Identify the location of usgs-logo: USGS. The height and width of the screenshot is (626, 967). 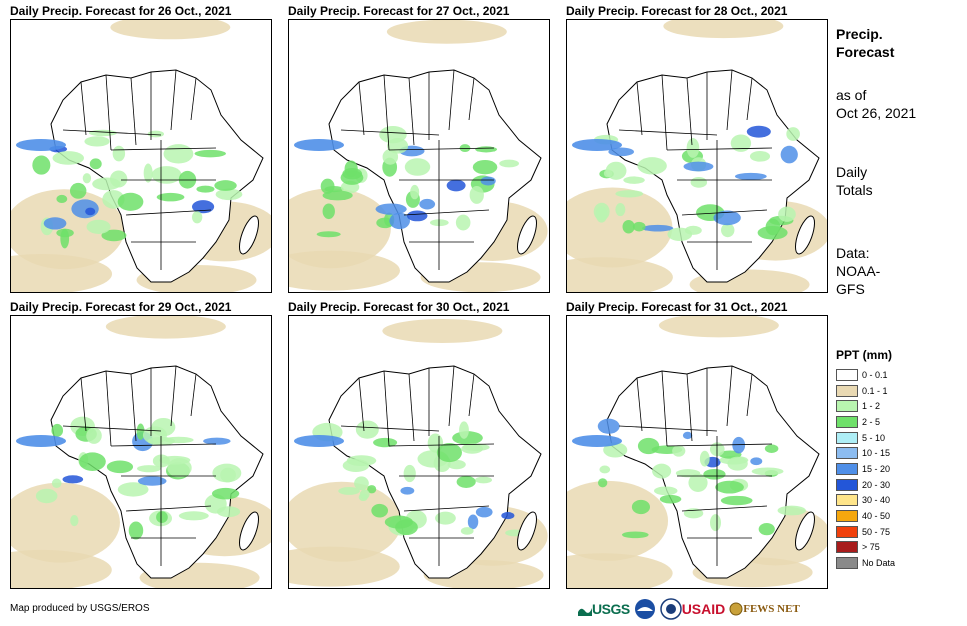
(604, 609).